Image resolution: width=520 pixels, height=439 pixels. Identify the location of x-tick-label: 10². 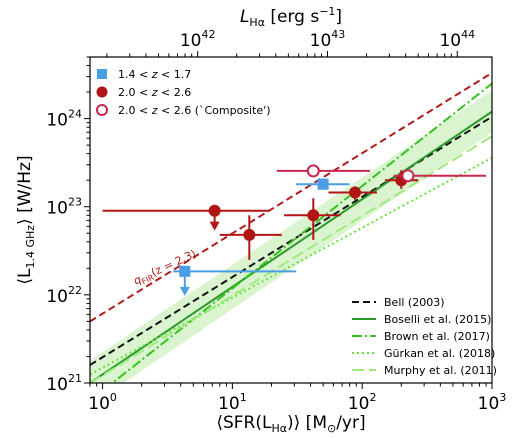
(362, 402).